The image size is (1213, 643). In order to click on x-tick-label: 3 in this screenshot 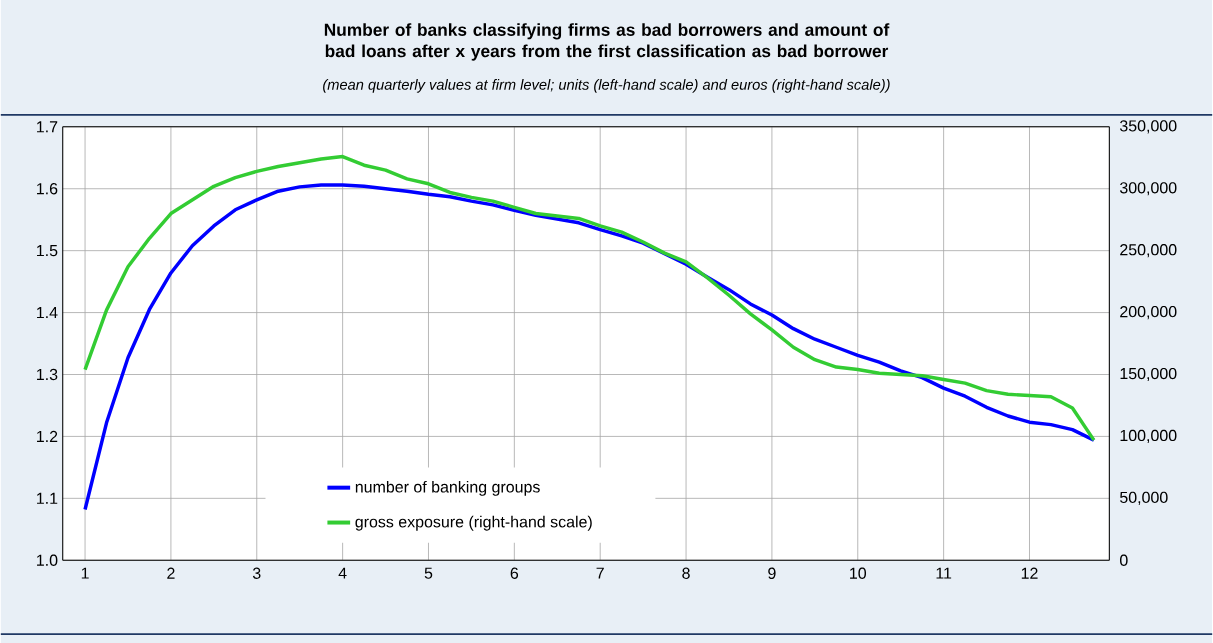, I will do `click(256, 573)`.